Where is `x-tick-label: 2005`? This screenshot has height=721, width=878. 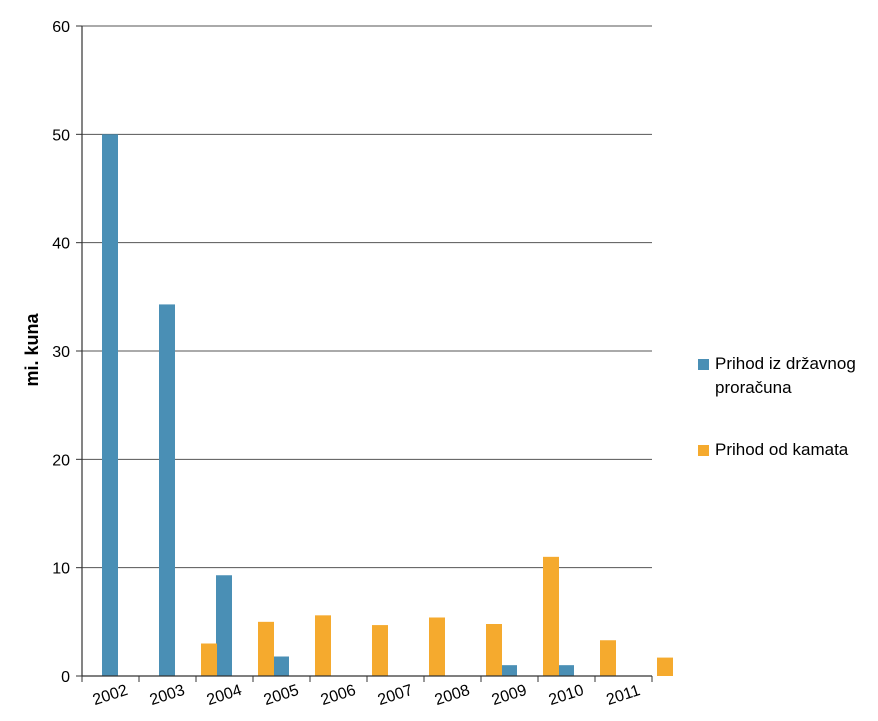
x-tick-label: 2005 is located at coordinates (281, 695).